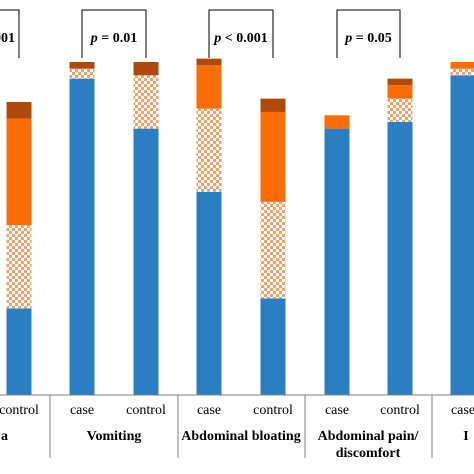 The image size is (474, 474). Describe the element at coordinates (209, 62) in the screenshot. I see `bar-segment-abdominal-case-s4` at that location.